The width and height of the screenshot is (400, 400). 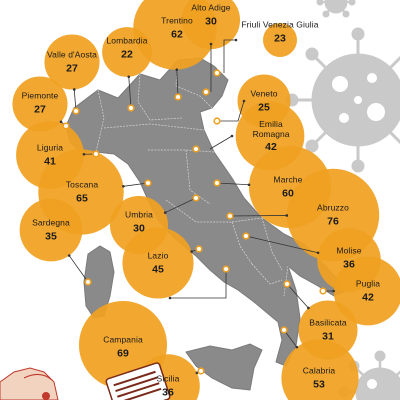 I want to click on bubble-alto-adige, so click(x=211, y=25).